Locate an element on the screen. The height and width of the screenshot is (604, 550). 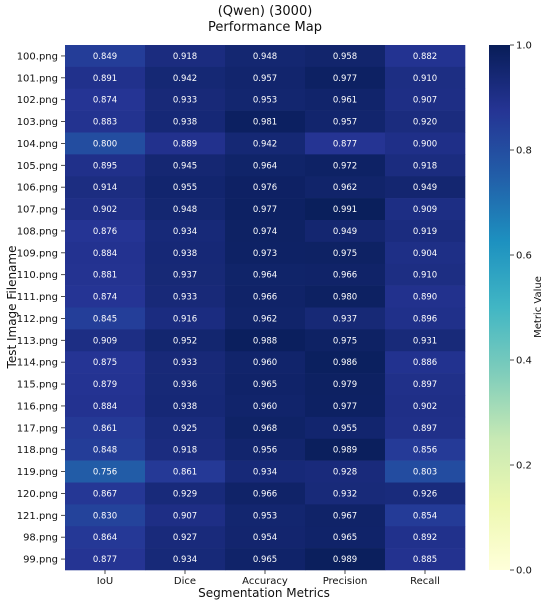
cell-value-label: 0.849 is located at coordinates (105, 57).